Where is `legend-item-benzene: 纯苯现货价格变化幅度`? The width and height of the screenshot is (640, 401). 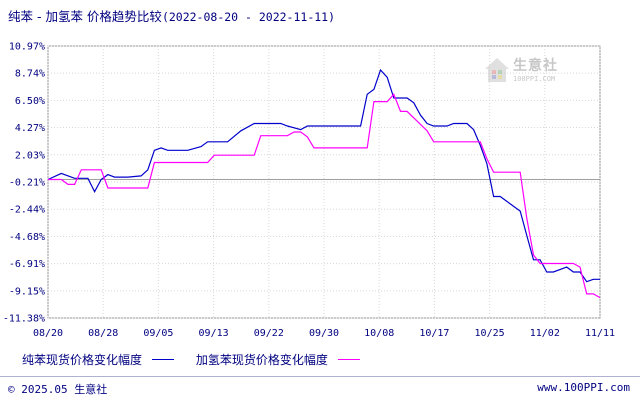 legend-item-benzene: 纯苯现货价格变化幅度 is located at coordinates (98, 359).